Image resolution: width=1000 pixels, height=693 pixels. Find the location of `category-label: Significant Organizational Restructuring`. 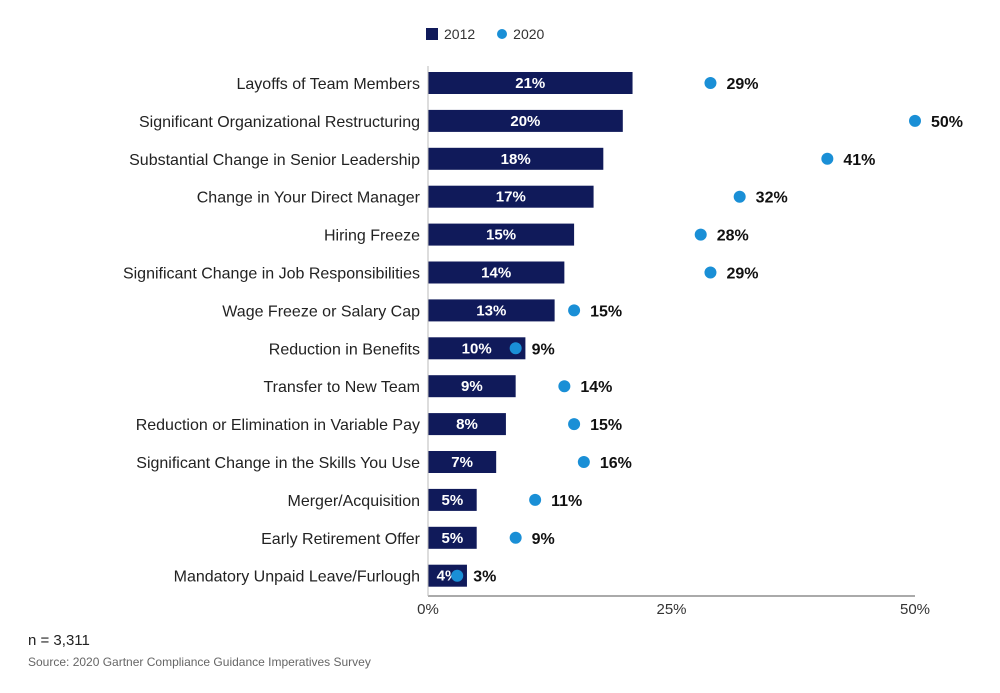

category-label: Significant Organizational Restructuring is located at coordinates (279, 122).